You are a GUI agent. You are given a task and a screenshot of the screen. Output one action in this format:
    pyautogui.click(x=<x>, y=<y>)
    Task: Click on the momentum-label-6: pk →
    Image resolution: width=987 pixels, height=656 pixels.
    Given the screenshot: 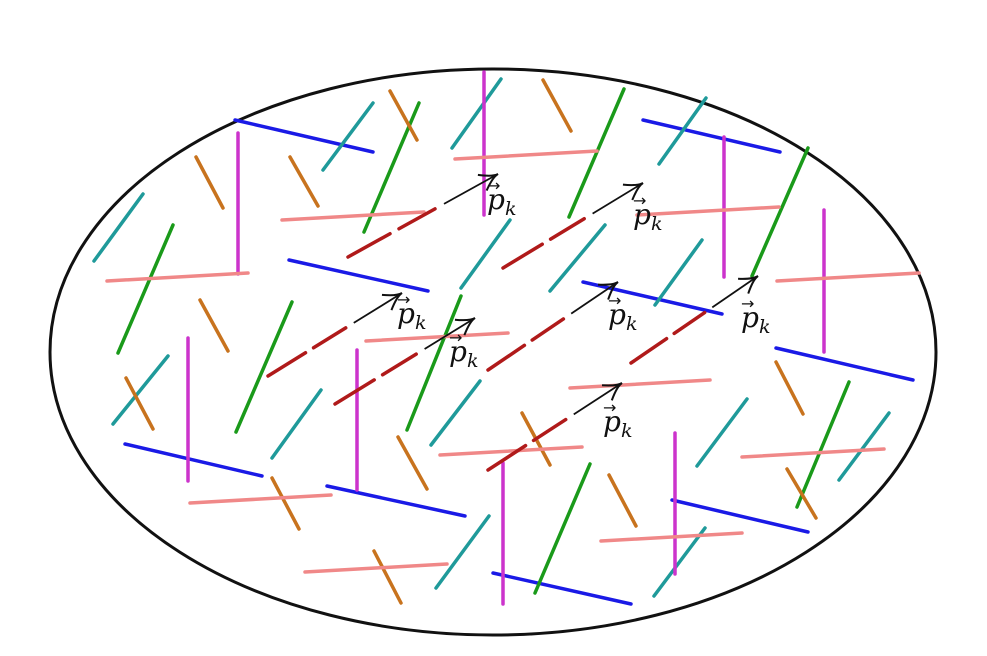 What is the action you would take?
    pyautogui.click(x=755, y=316)
    